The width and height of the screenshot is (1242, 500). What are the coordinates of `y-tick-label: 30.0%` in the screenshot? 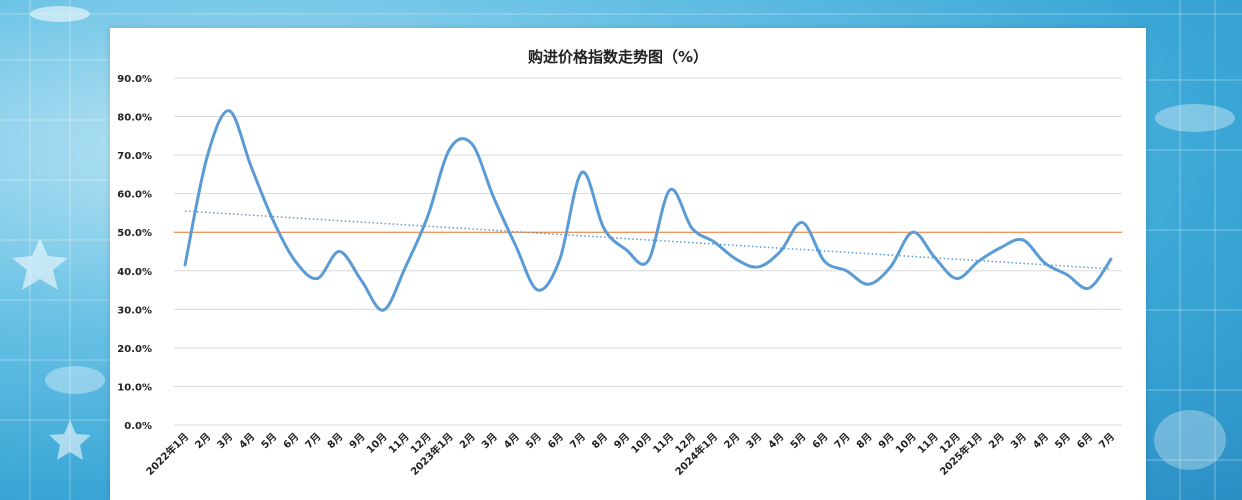 It's located at (134, 310).